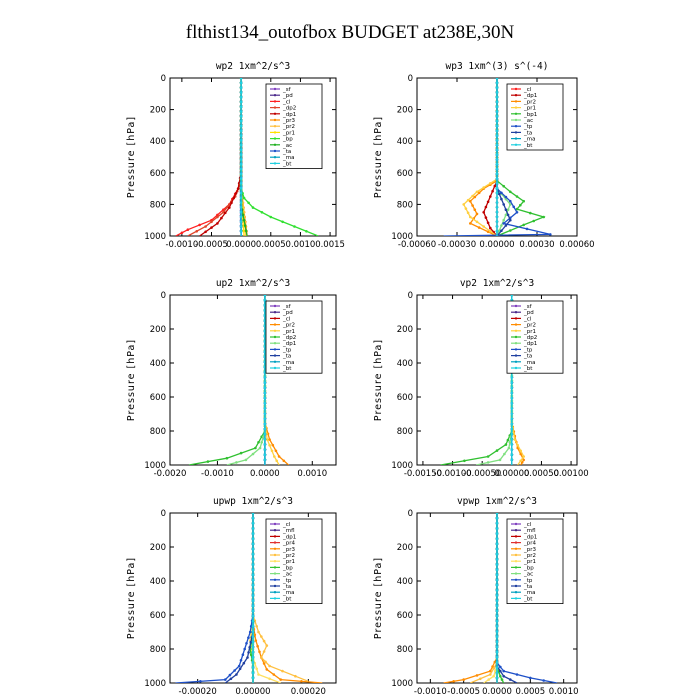 This screenshot has height=700, width=700. What do you see at coordinates (490, 598) in the screenshot?
I see `series-line-pr1` at bounding box center [490, 598].